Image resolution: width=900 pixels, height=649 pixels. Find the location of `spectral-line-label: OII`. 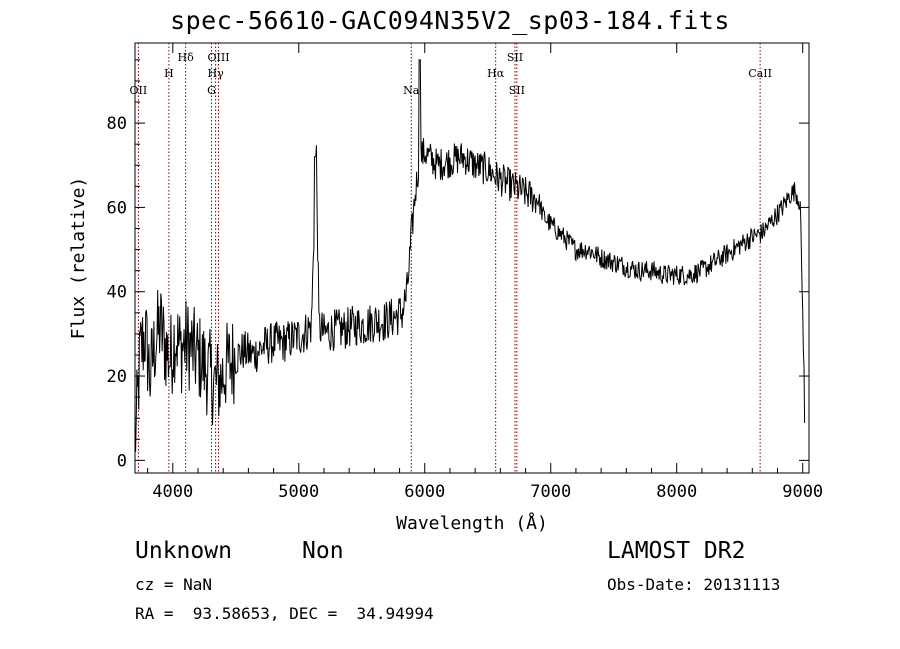

spectral-line-label: OII is located at coordinates (139, 90).